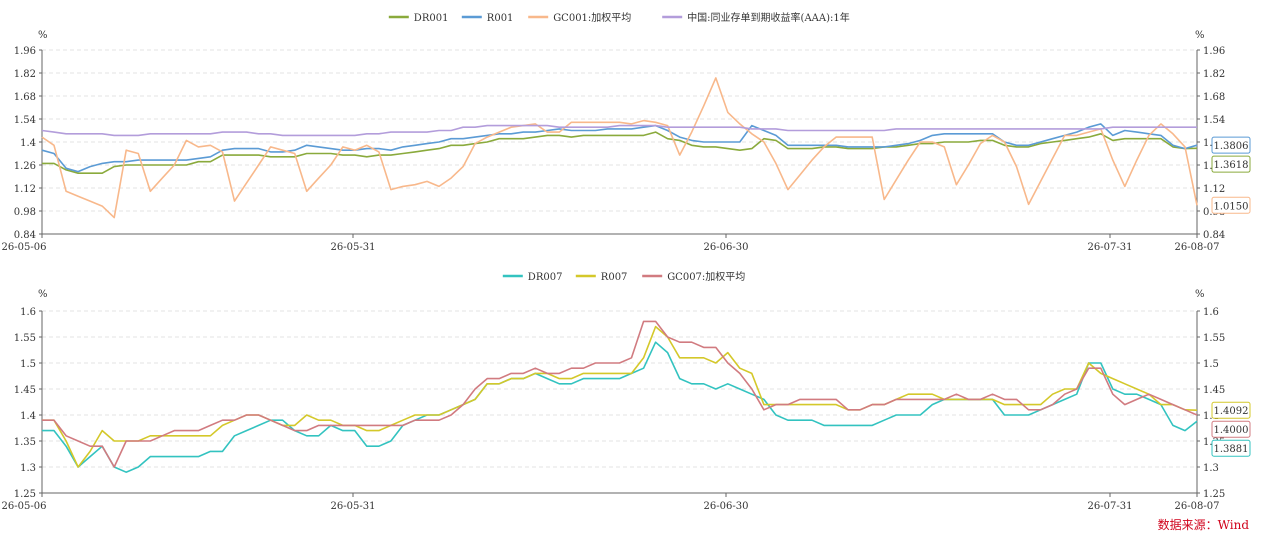 The height and width of the screenshot is (541, 1269). What do you see at coordinates (1214, 74) in the screenshot?
I see `y-tick-label-right: 1.82` at bounding box center [1214, 74].